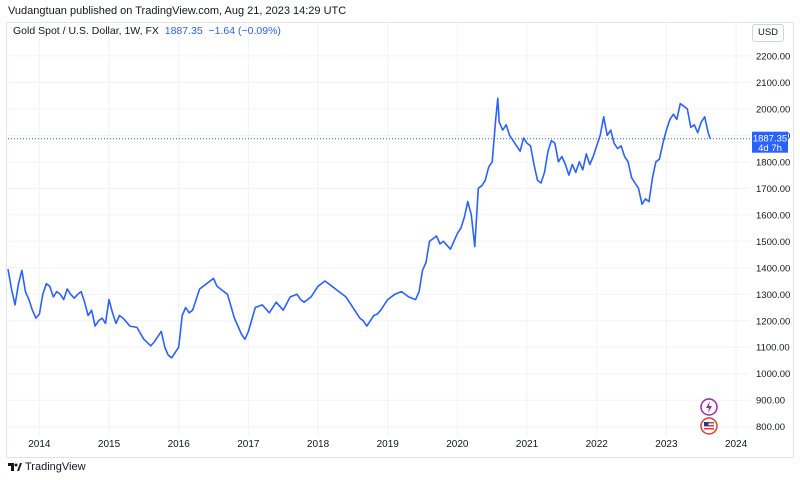 The width and height of the screenshot is (800, 480). Describe the element at coordinates (773, 268) in the screenshot. I see `y-tick-label: 1400.00` at that location.